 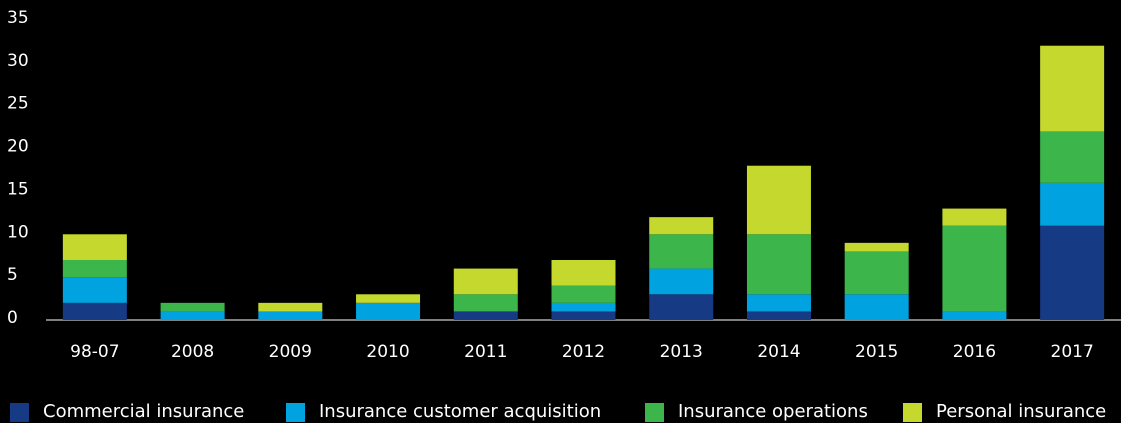 What do you see at coordinates (18, 189) in the screenshot?
I see `y-tick-label: 15` at bounding box center [18, 189].